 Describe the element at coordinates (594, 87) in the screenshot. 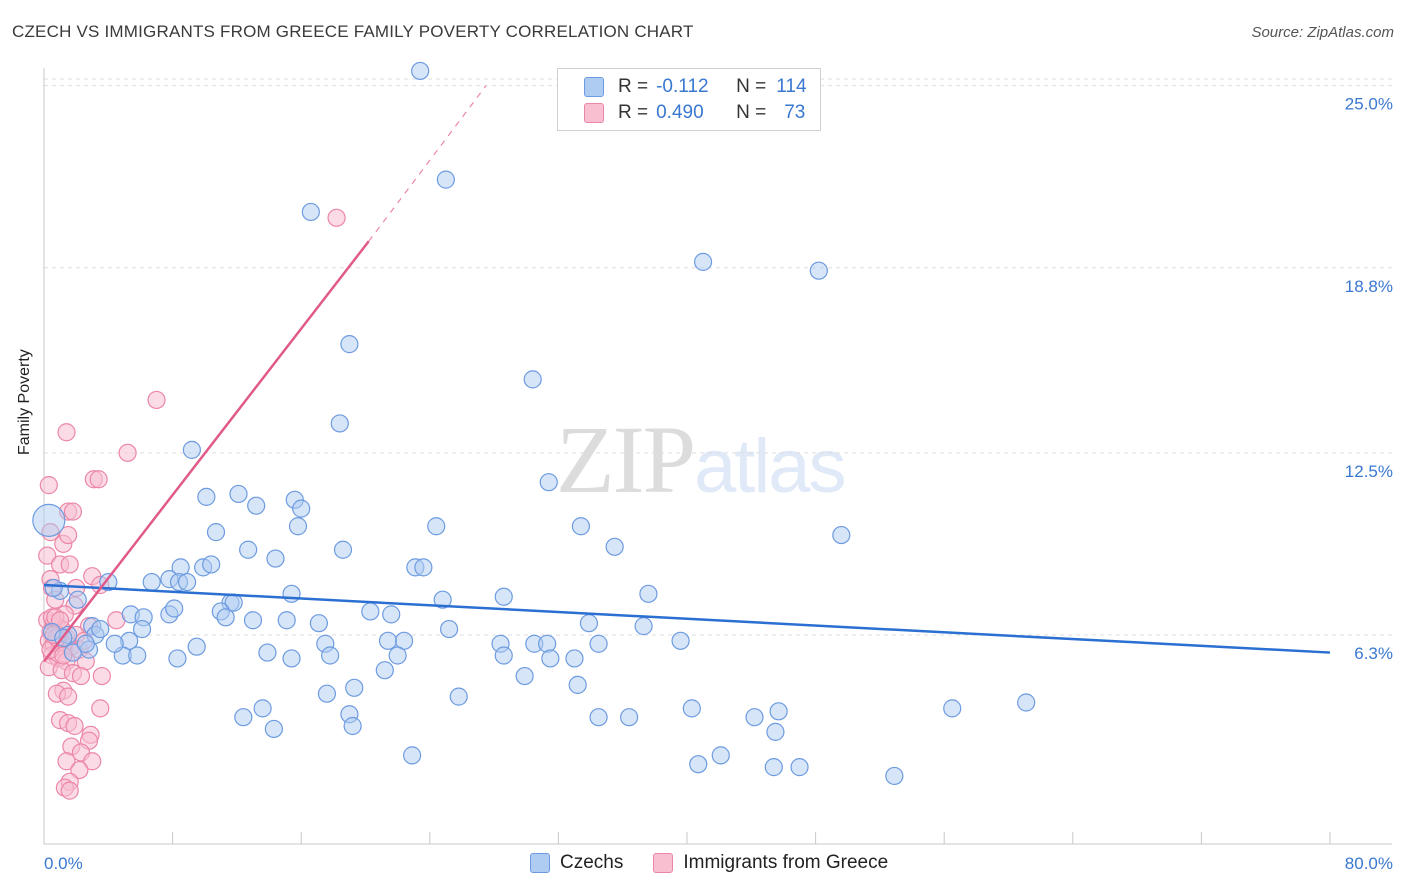

I see `czech-swatch` at that location.